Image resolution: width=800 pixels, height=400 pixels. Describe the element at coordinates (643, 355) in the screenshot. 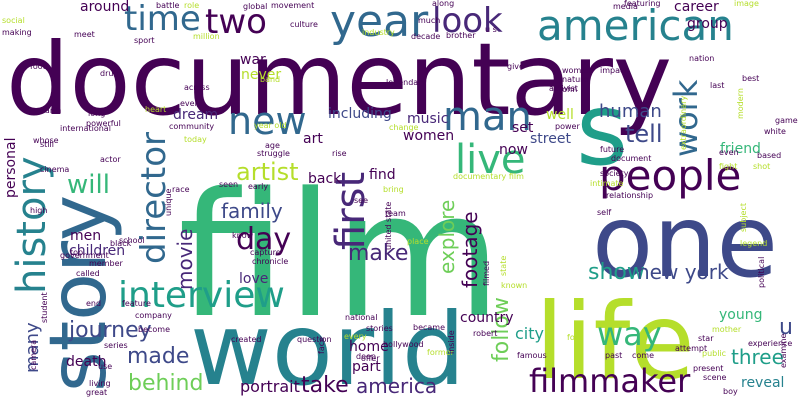

I see `word: come` at that location.